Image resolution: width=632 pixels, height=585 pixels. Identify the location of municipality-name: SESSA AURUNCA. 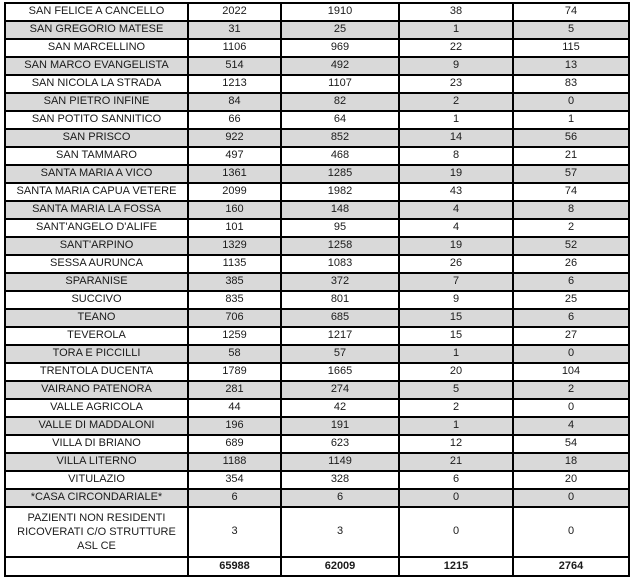
(96, 264).